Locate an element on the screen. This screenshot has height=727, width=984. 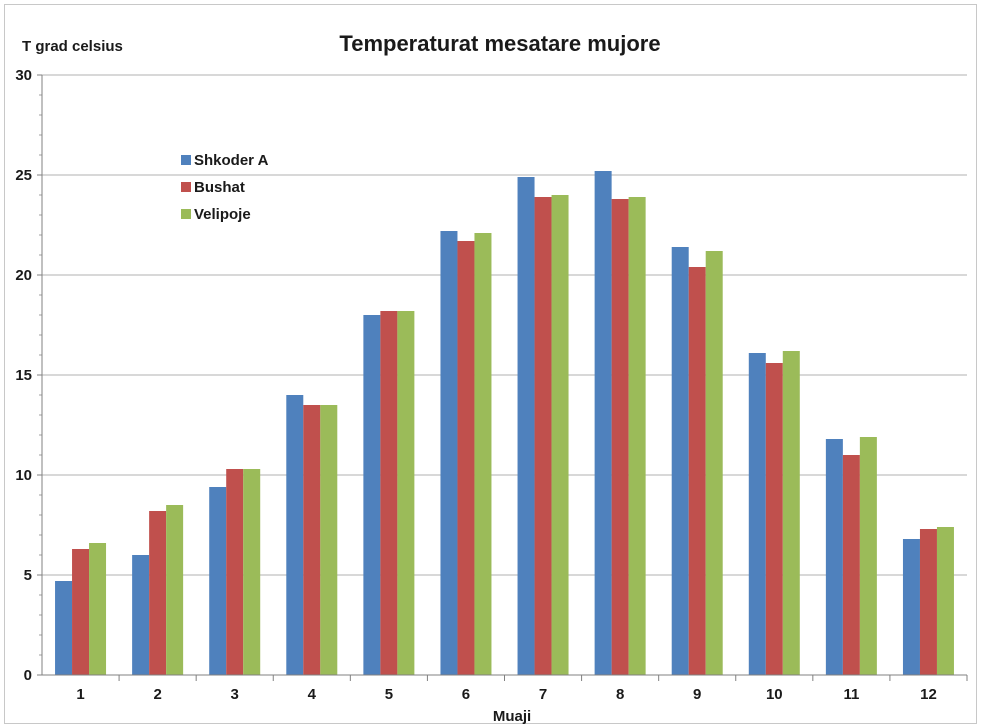
x-tick-label: 7 is located at coordinates (543, 694).